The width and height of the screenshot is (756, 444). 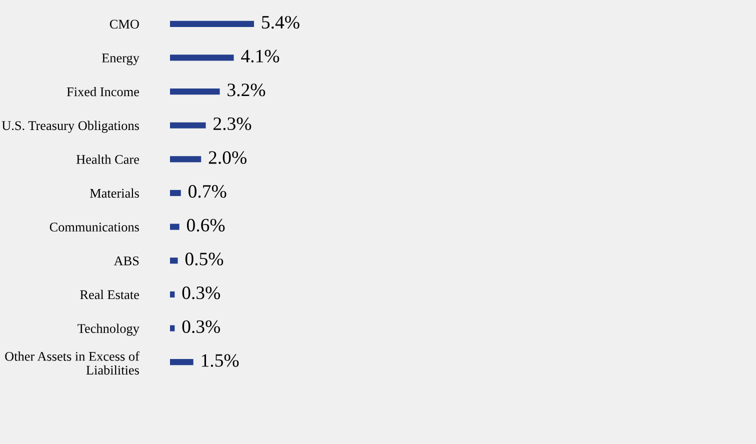 I want to click on data-label: 1.5%, so click(x=220, y=360).